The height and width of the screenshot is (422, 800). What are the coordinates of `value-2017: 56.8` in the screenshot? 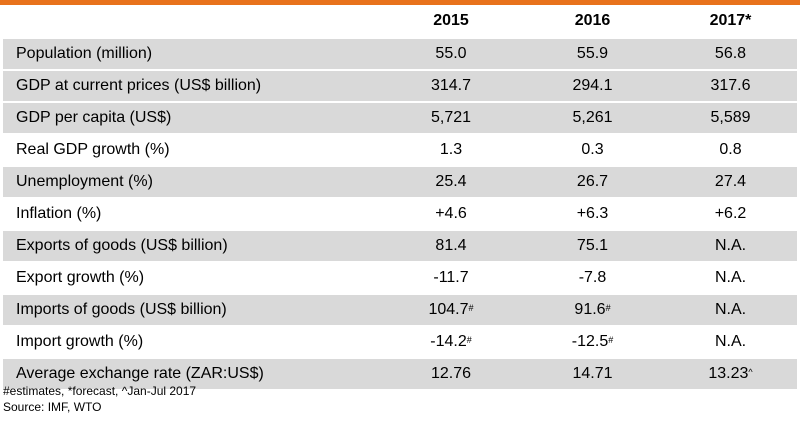 It's located at (730, 54).